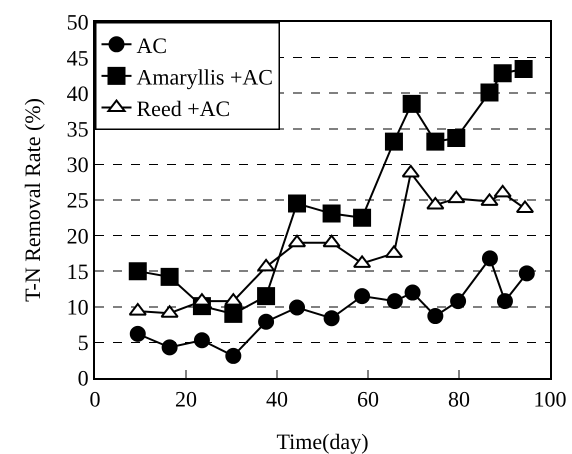  What do you see at coordinates (77, 307) in the screenshot?
I see `y-tick-label: 10` at bounding box center [77, 307].